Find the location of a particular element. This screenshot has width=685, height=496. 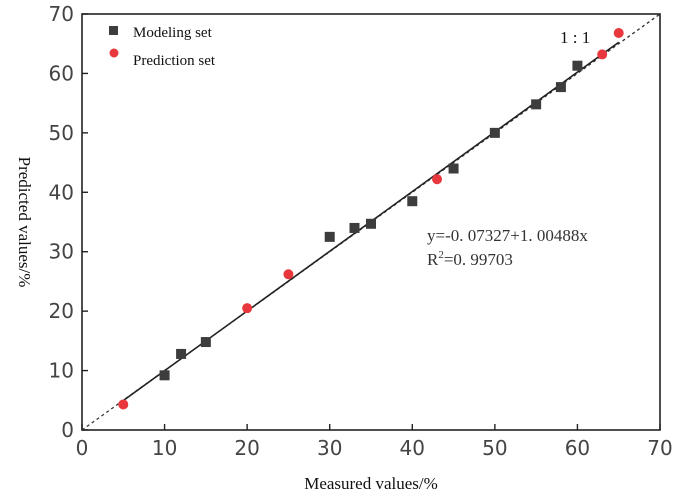

x-tick-label: 20 is located at coordinates (246, 448).